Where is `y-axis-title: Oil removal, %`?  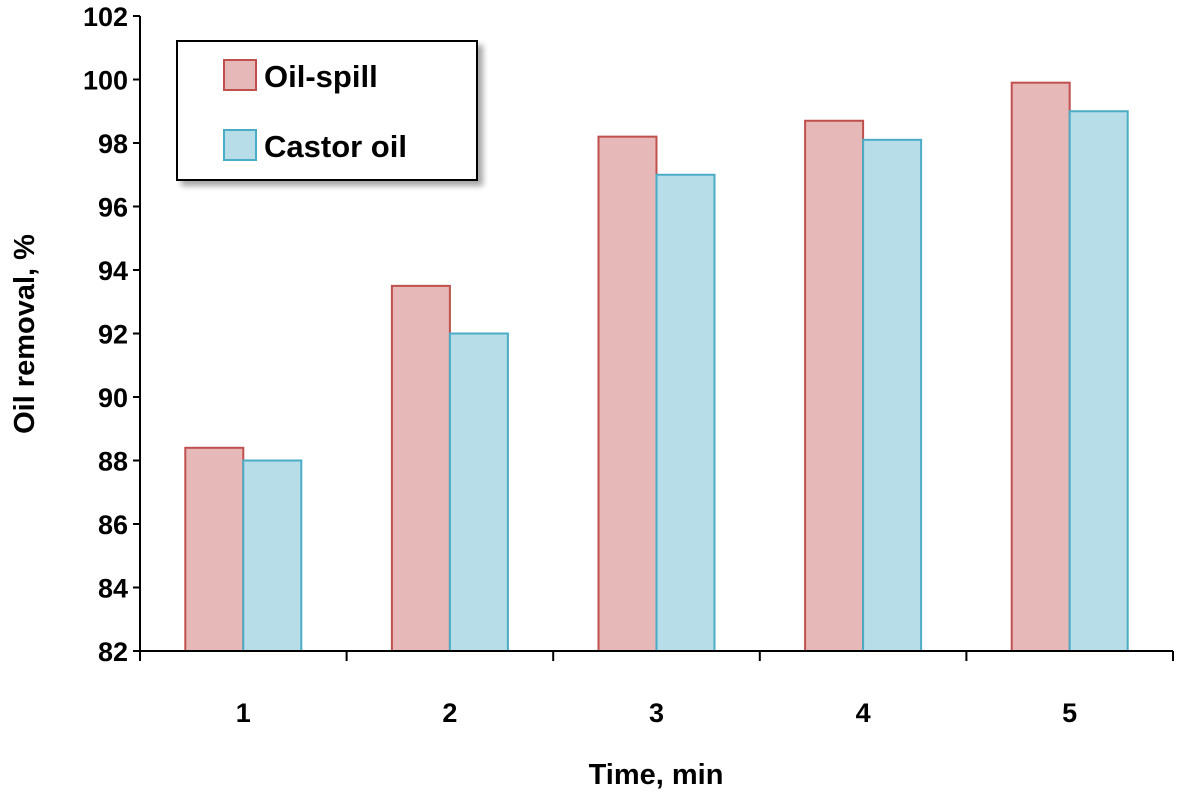 y-axis-title: Oil removal, % is located at coordinates (25, 334).